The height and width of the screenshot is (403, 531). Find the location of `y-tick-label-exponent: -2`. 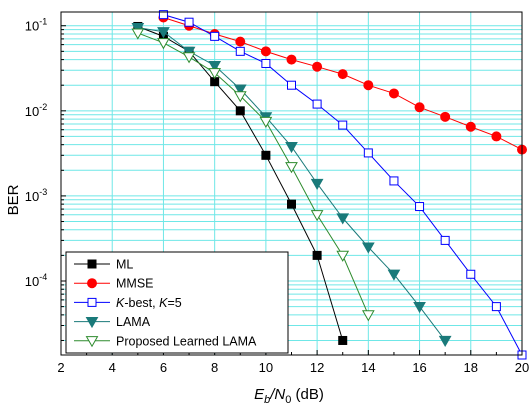

y-tick-label-exponent: -2 is located at coordinates (43, 107).